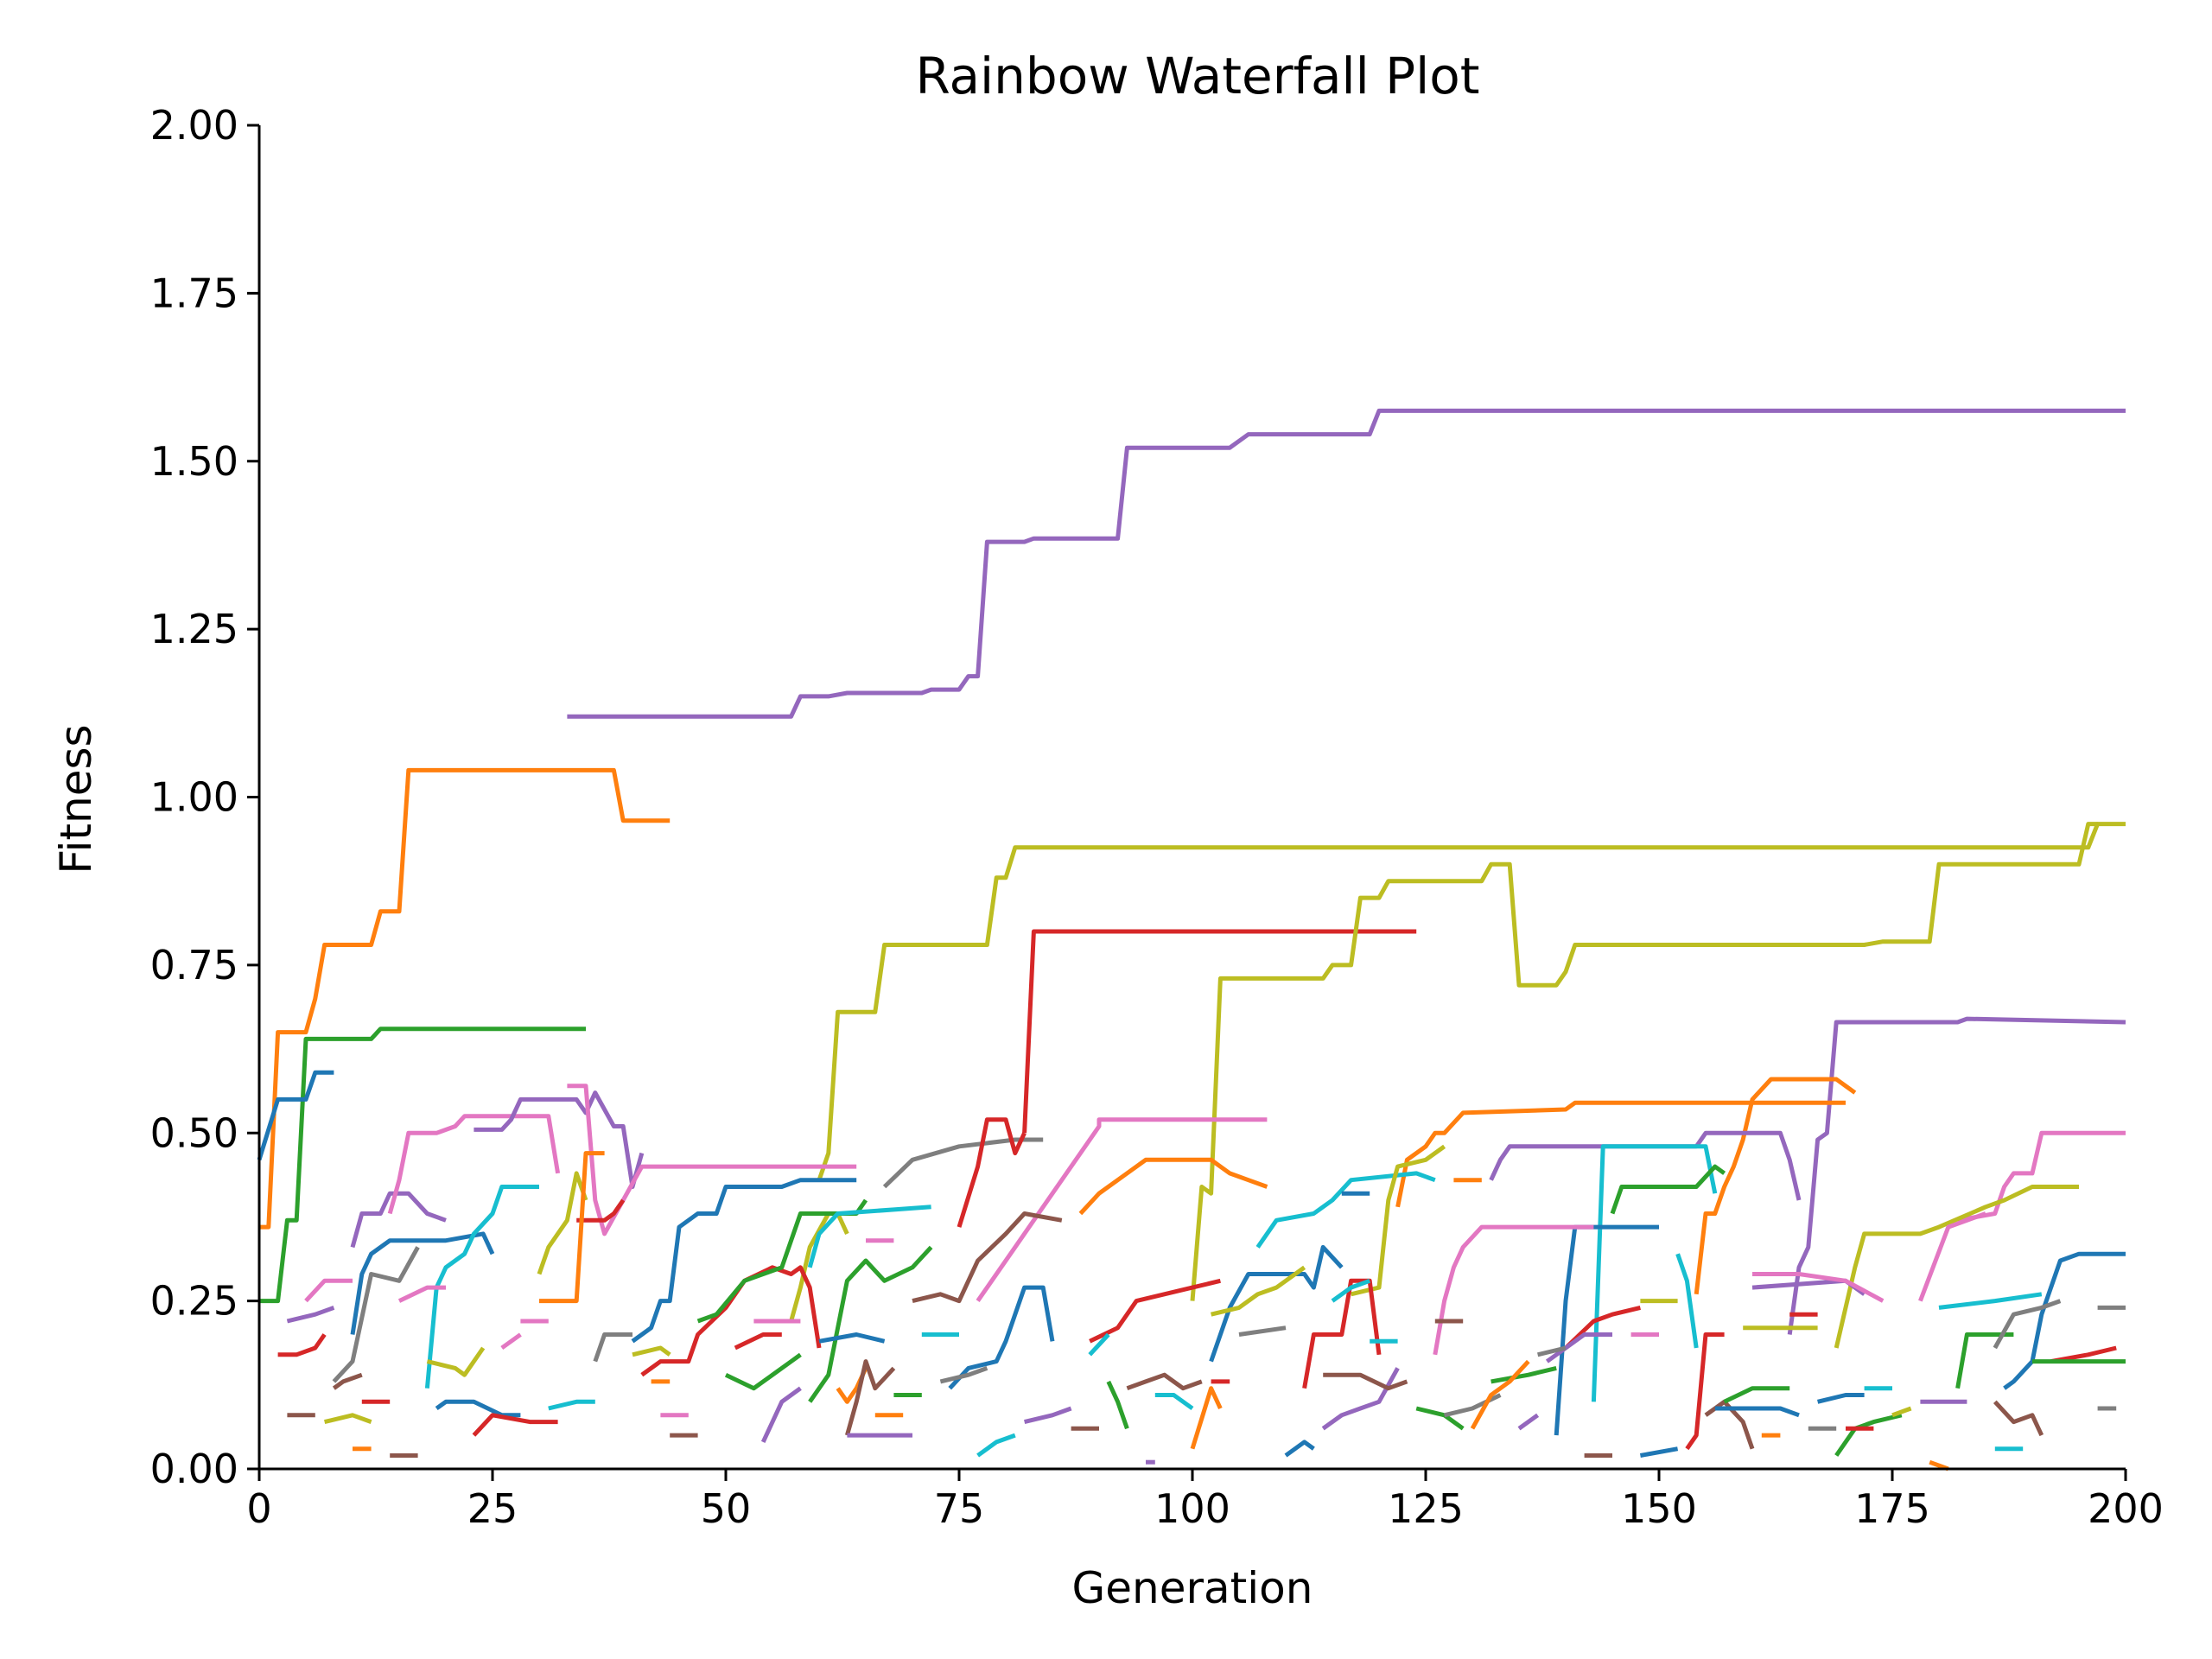 Image resolution: width=2212 pixels, height=1659 pixels. Describe the element at coordinates (1192, 1588) in the screenshot. I see `x-axis-label: Generation` at that location.